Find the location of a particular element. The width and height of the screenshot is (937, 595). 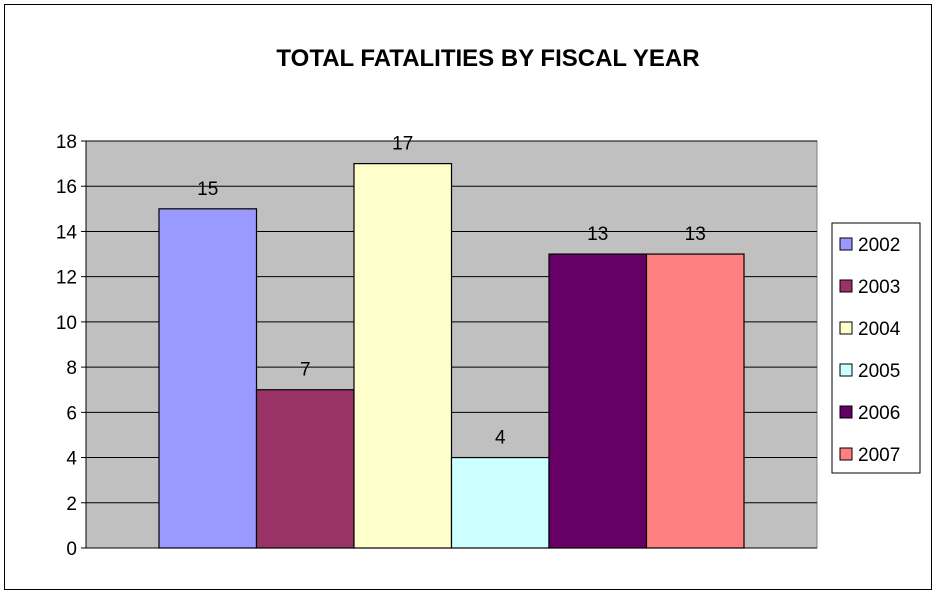

y-tick-label: 6 is located at coordinates (71, 413).